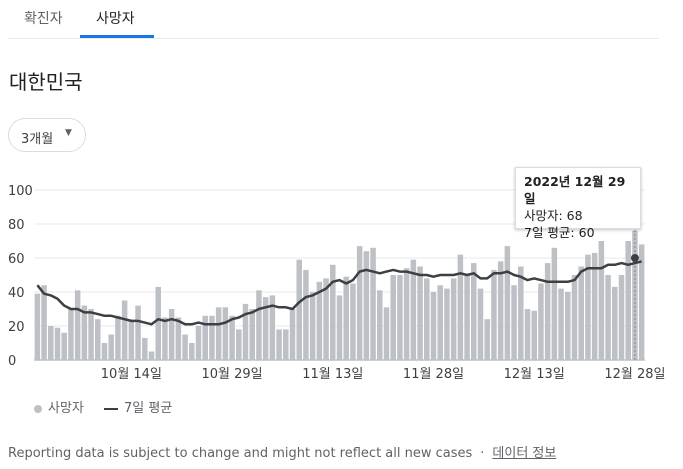 The image size is (683, 469). What do you see at coordinates (578, 203) in the screenshot?
I see `chart-tooltip: 2022년 12월 29일 사망자: 68 7일 평균: 60` at bounding box center [578, 203].